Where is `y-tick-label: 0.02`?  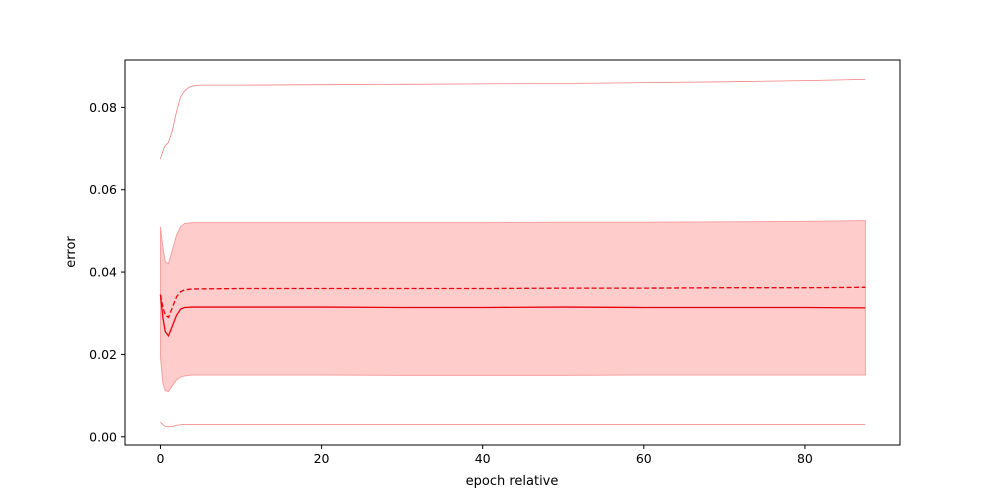 y-tick-label: 0.02 is located at coordinates (103, 354).